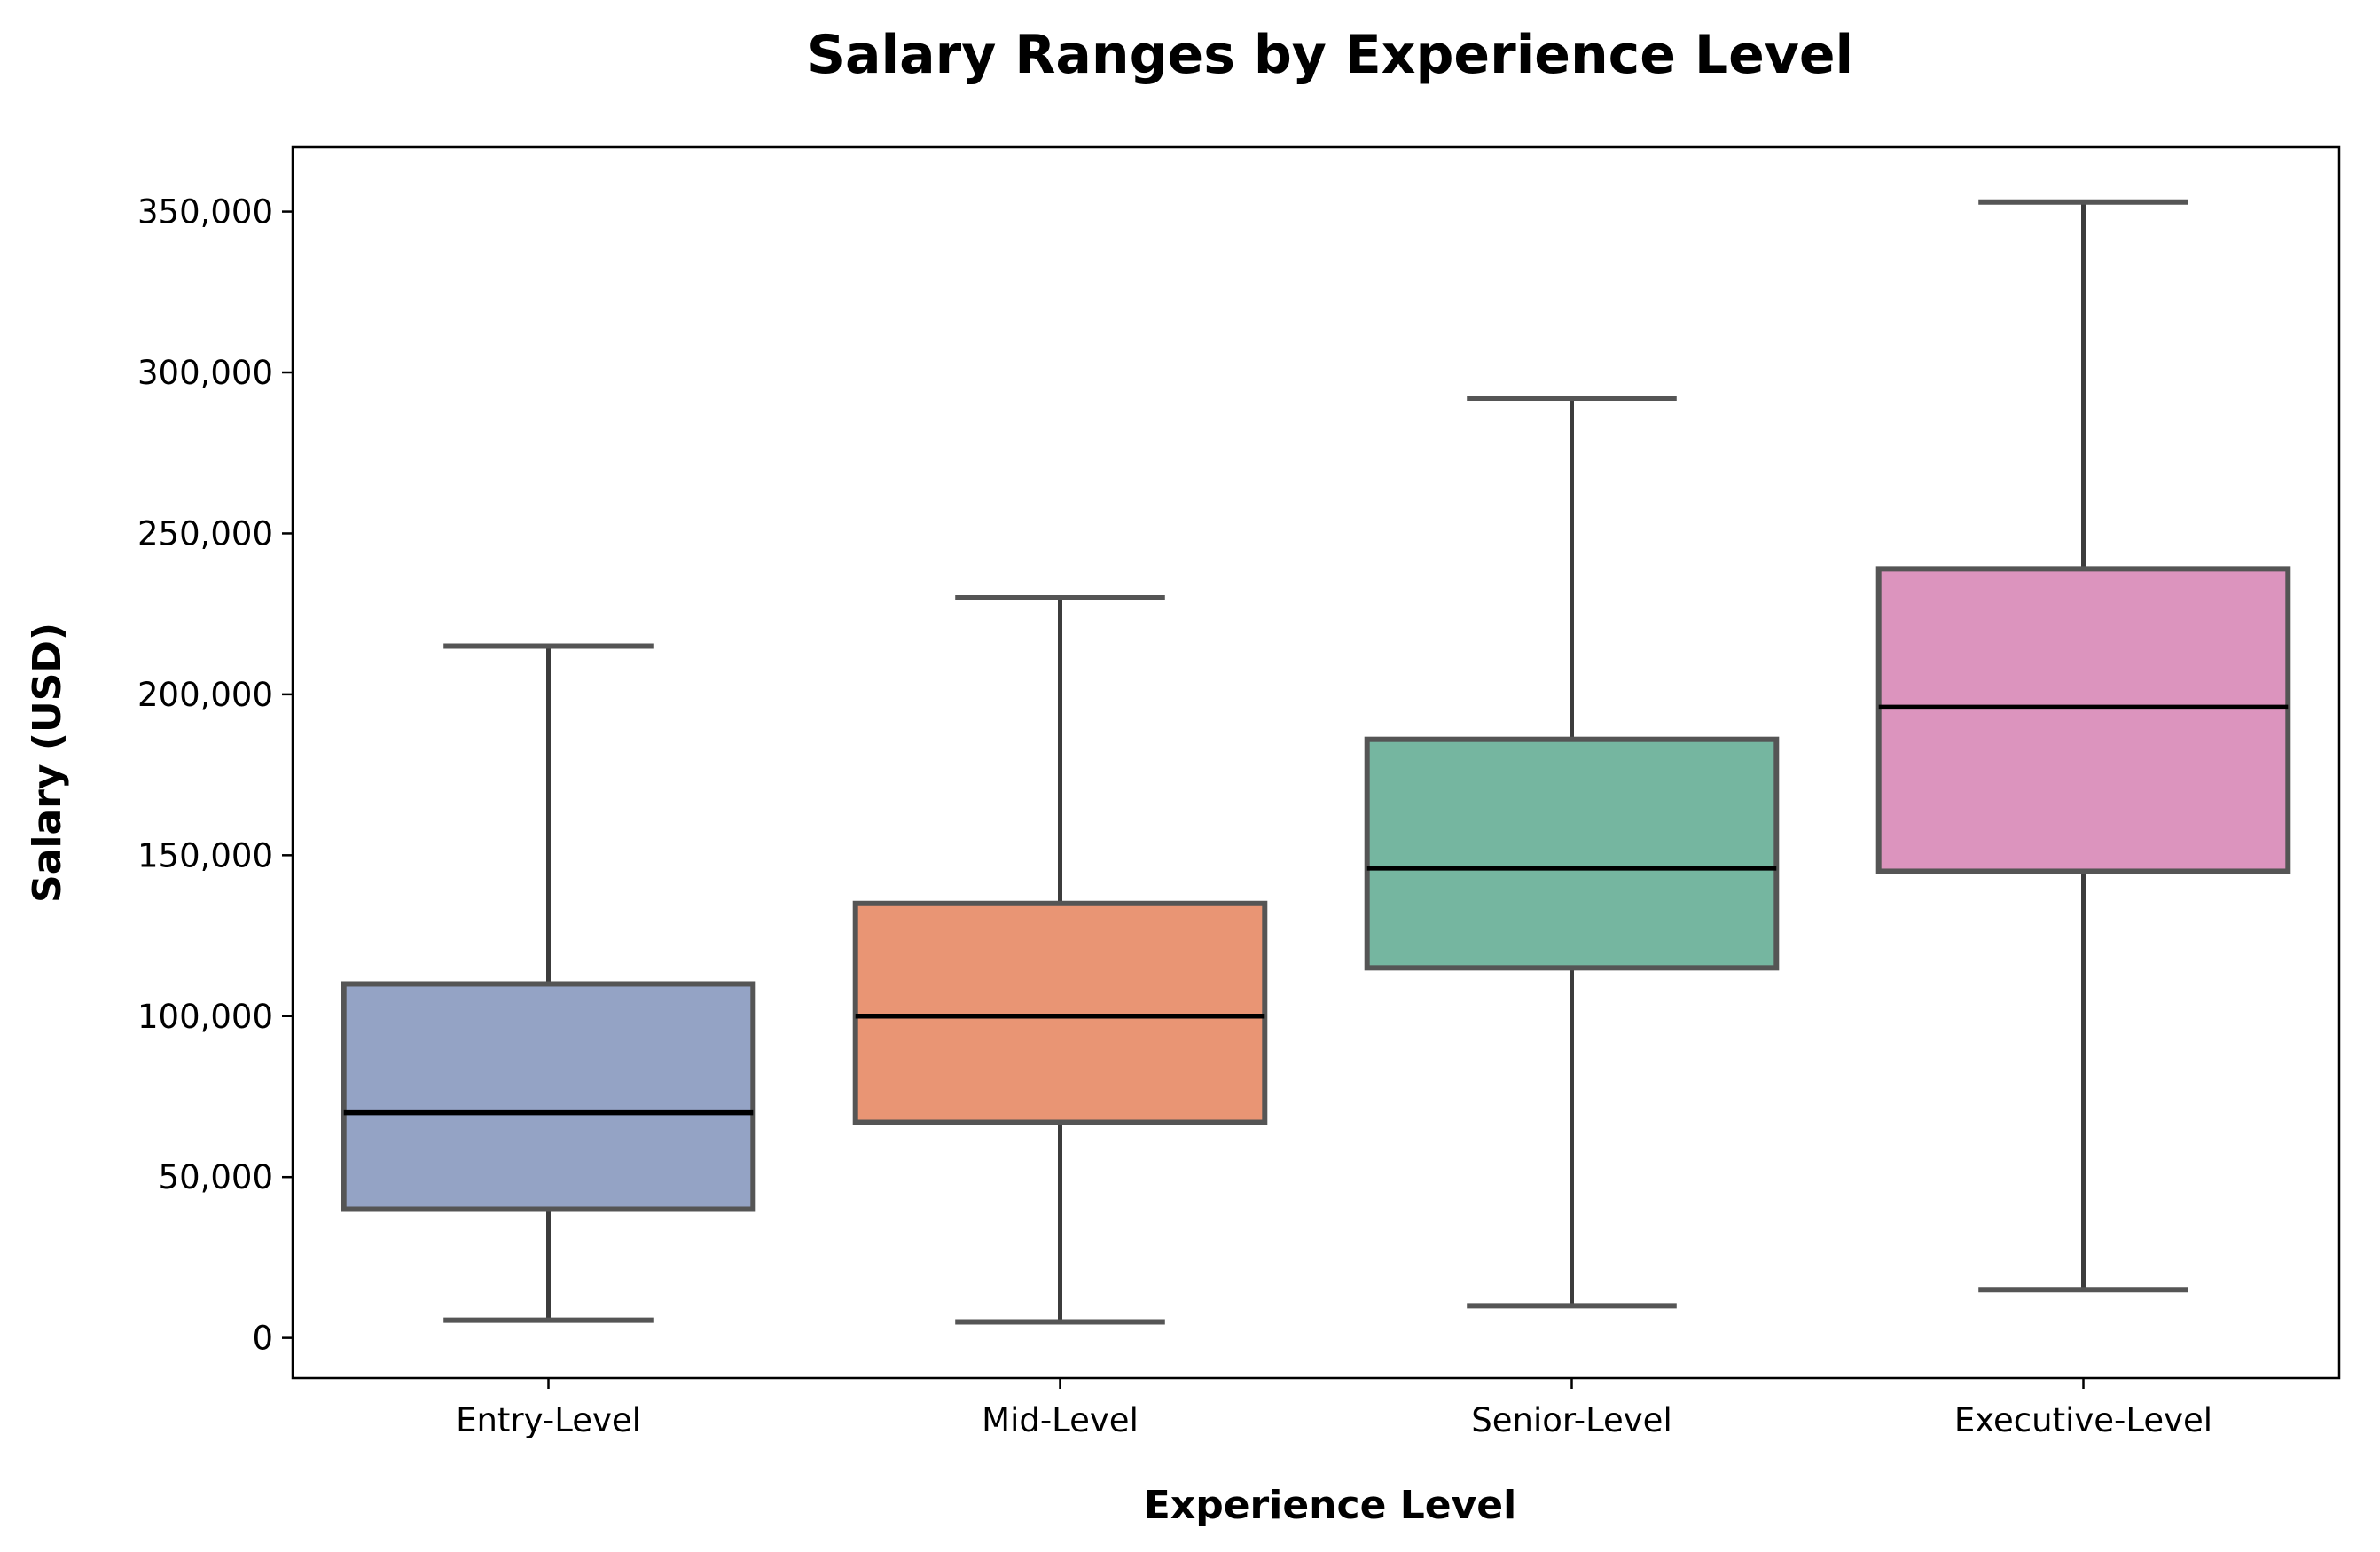 Image resolution: width=2380 pixels, height=1552 pixels. I want to click on chart-title: Salary Ranges by Experience Level, so click(1330, 55).